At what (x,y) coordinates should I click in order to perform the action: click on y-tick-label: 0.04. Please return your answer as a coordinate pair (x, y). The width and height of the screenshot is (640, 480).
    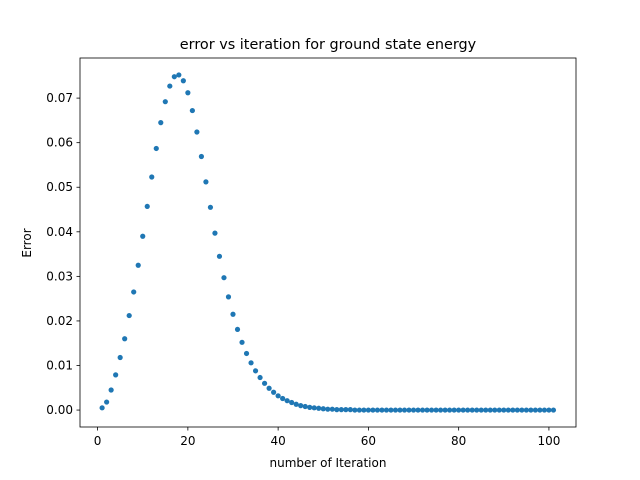
    Looking at the image, I should click on (59, 232).